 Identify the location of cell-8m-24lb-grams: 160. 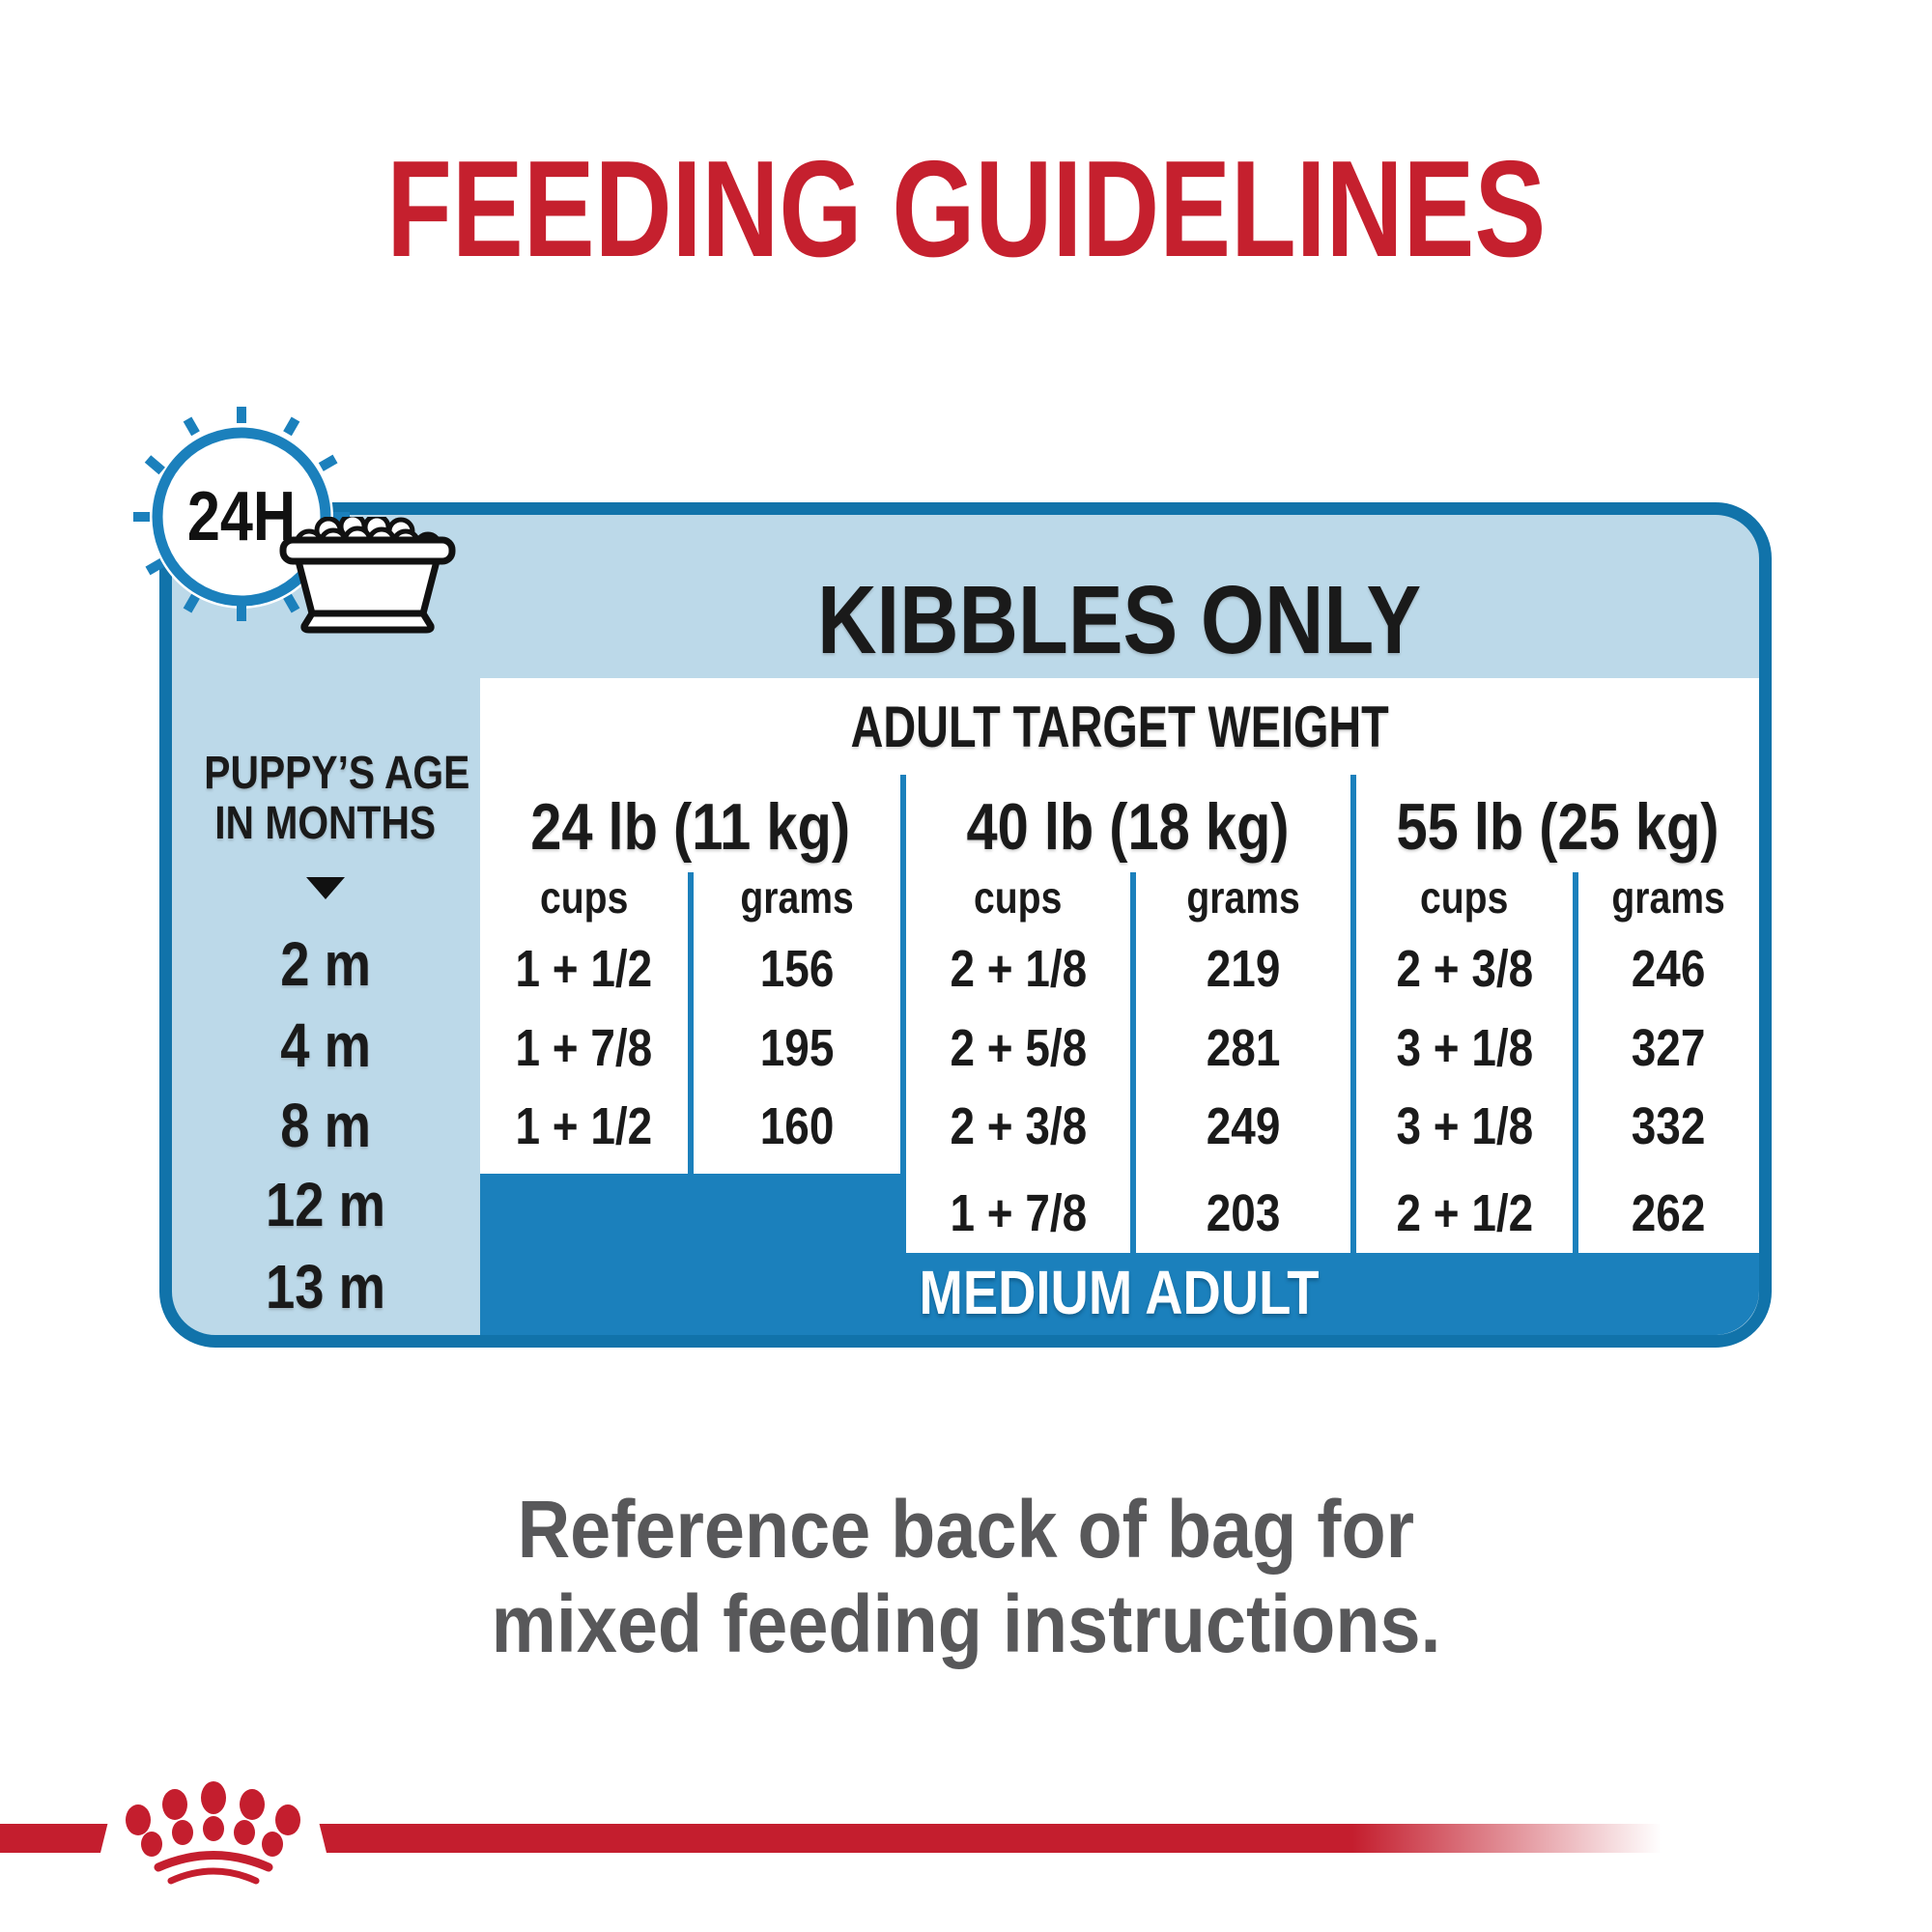
(797, 1126).